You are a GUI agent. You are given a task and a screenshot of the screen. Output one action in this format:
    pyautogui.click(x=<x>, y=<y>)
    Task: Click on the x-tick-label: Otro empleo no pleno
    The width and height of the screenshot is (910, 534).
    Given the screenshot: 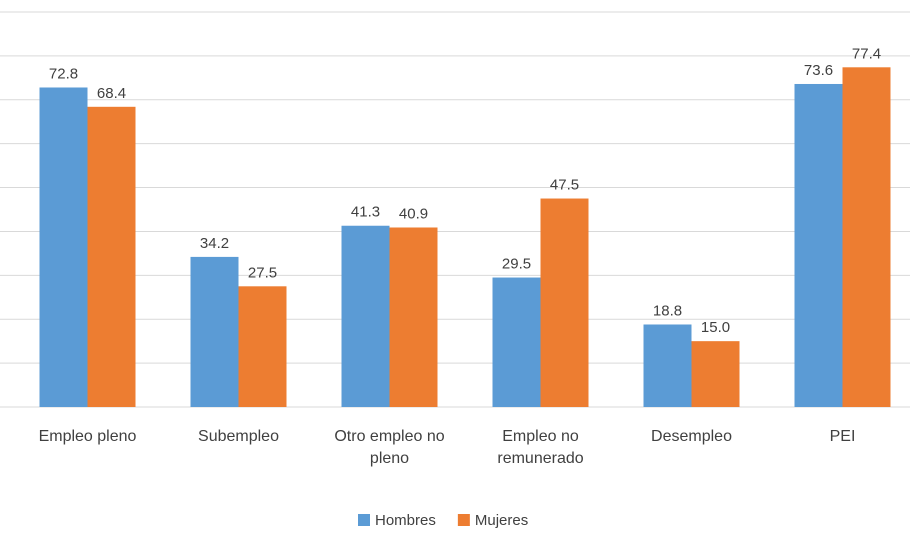 What is the action you would take?
    pyautogui.click(x=389, y=447)
    